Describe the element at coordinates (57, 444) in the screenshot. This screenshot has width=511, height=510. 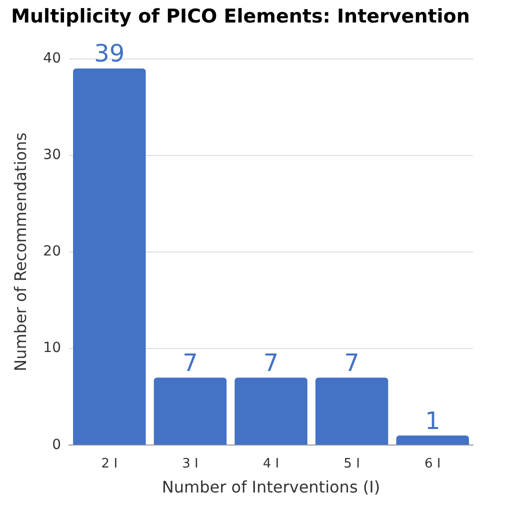
I see `y-tick-label: 0` at that location.